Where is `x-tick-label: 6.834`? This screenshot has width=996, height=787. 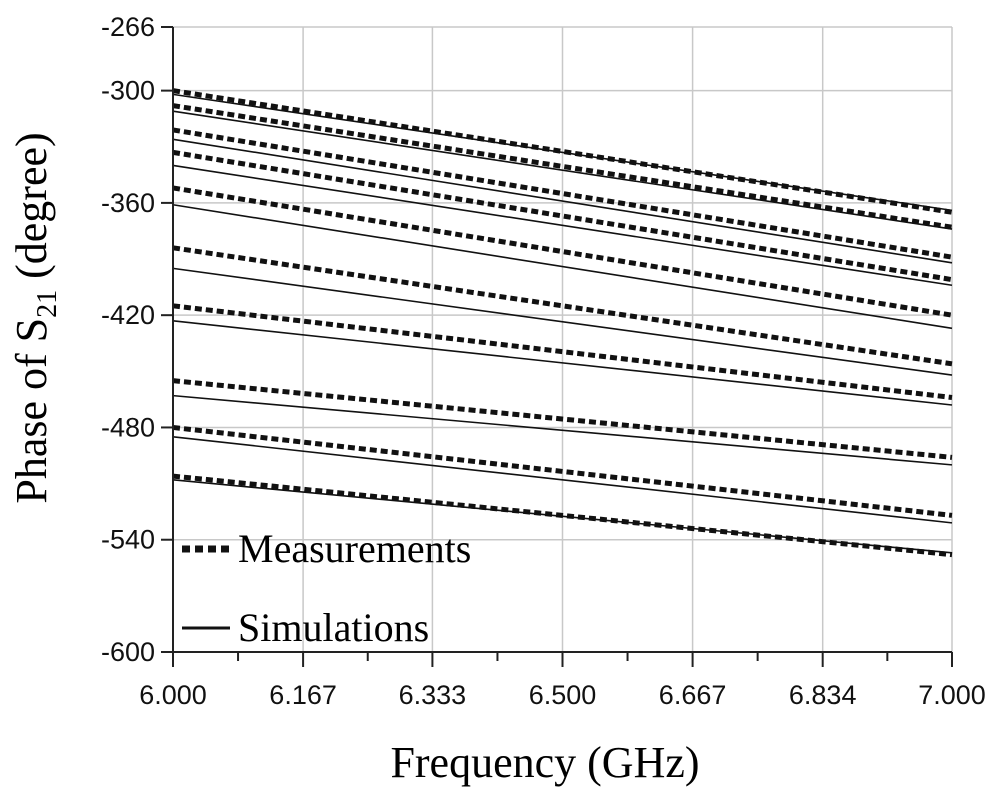
x-tick-label: 6.834 is located at coordinates (823, 695).